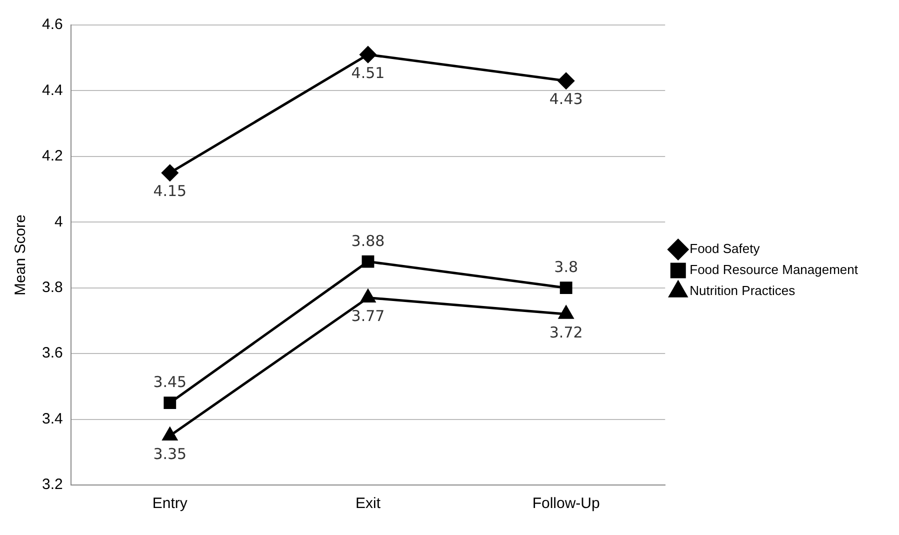 The image size is (899, 535). I want to click on y-tick-label: 4.2, so click(52, 156).